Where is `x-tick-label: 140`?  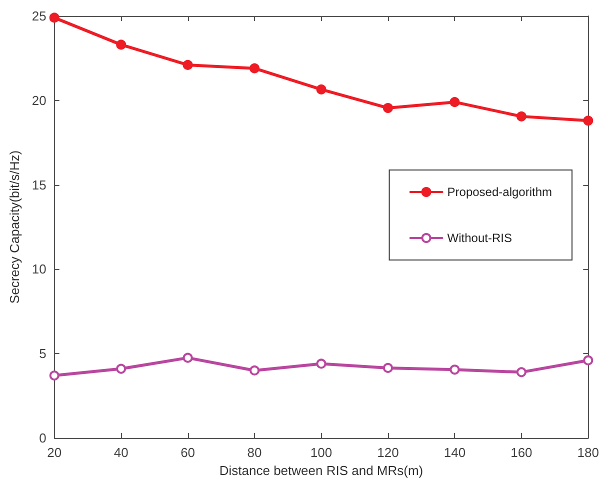 x-tick-label: 140 is located at coordinates (455, 452).